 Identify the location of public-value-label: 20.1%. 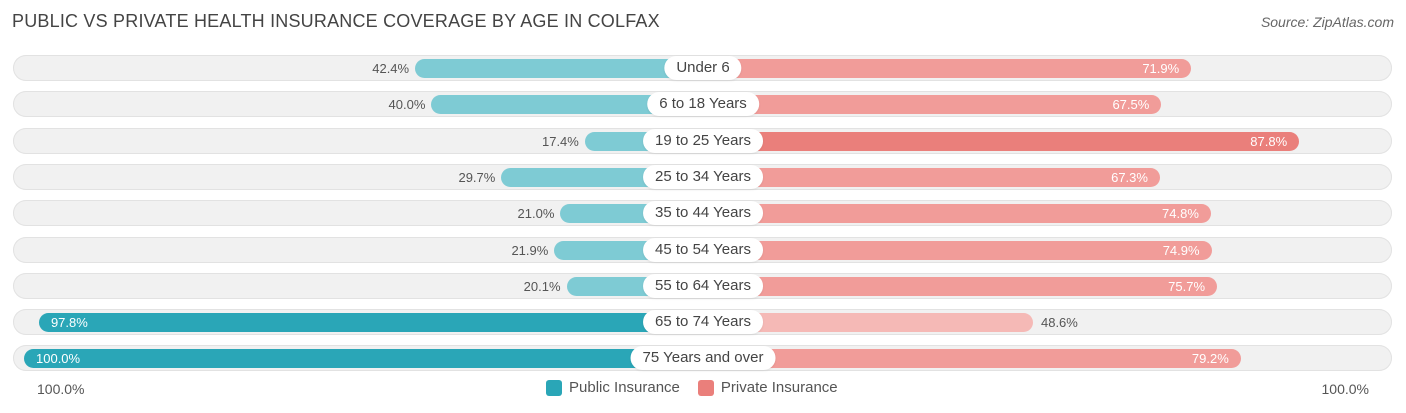
(542, 286).